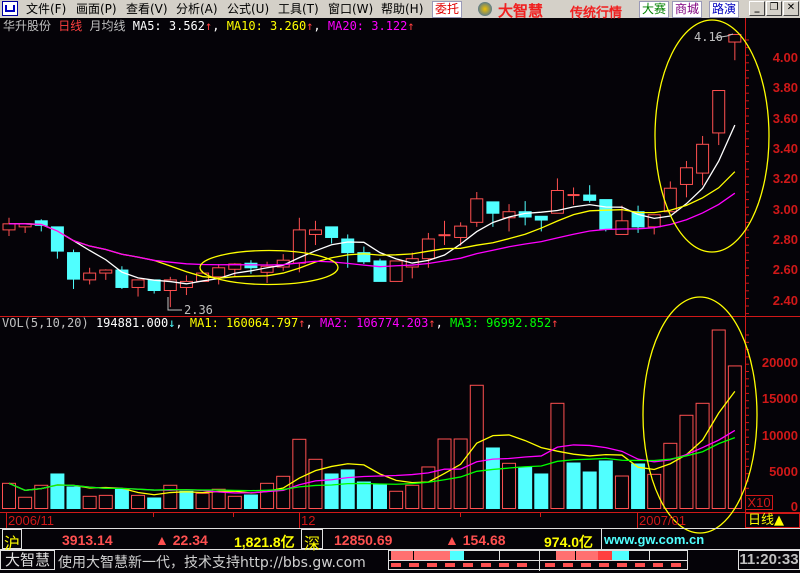 This screenshot has width=800, height=573. What do you see at coordinates (785, 148) in the screenshot?
I see `price-tick: 3.40` at bounding box center [785, 148].